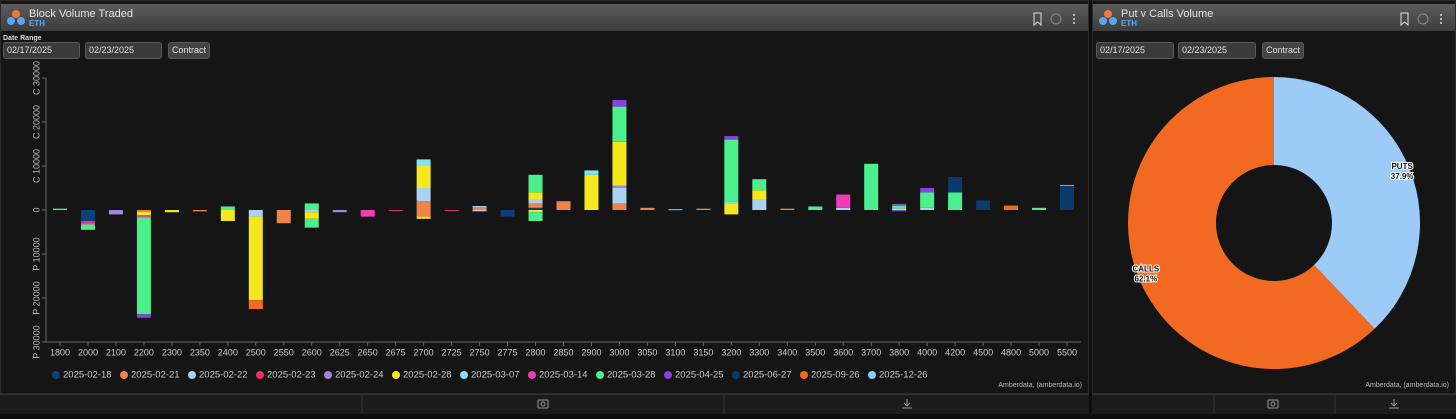 This screenshot has height=419, width=1456. What do you see at coordinates (144, 352) in the screenshot?
I see `x-tick-label: 2200` at bounding box center [144, 352].